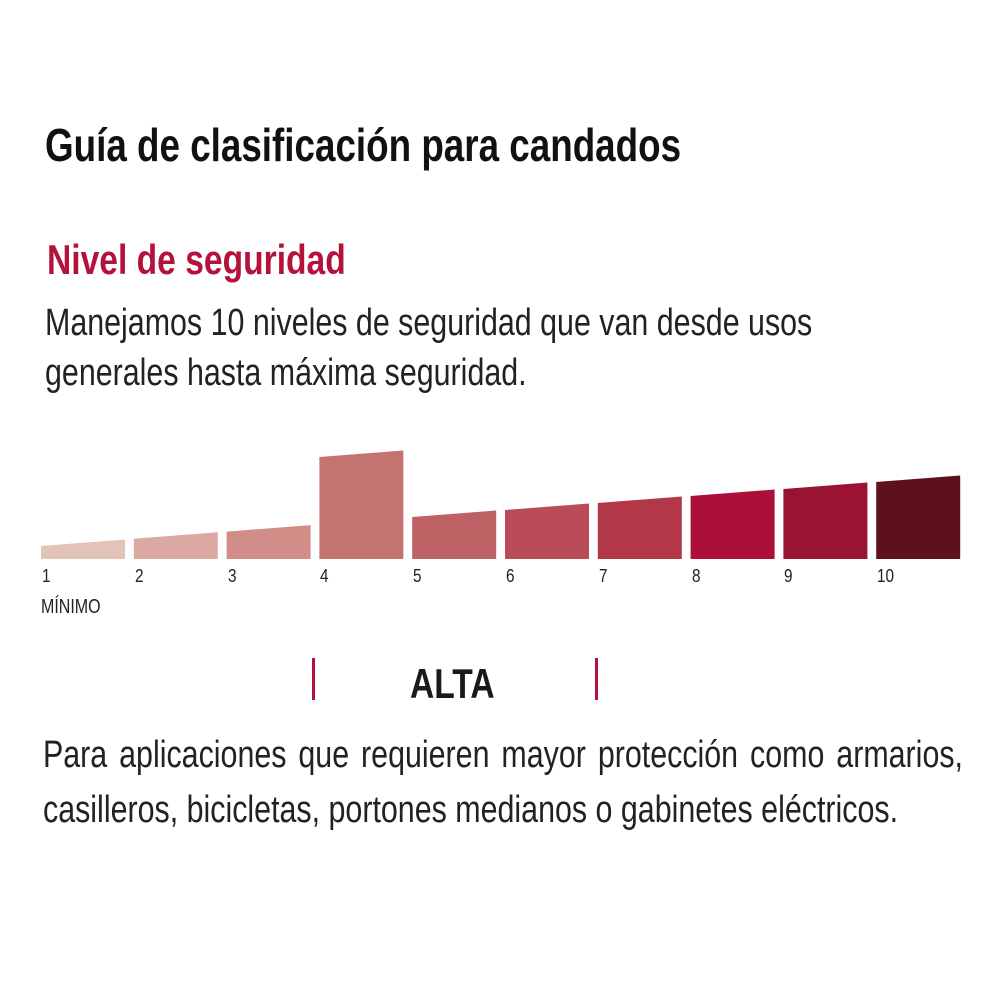 The width and height of the screenshot is (1000, 1000). Describe the element at coordinates (139, 576) in the screenshot. I see `level-label: 2` at that location.